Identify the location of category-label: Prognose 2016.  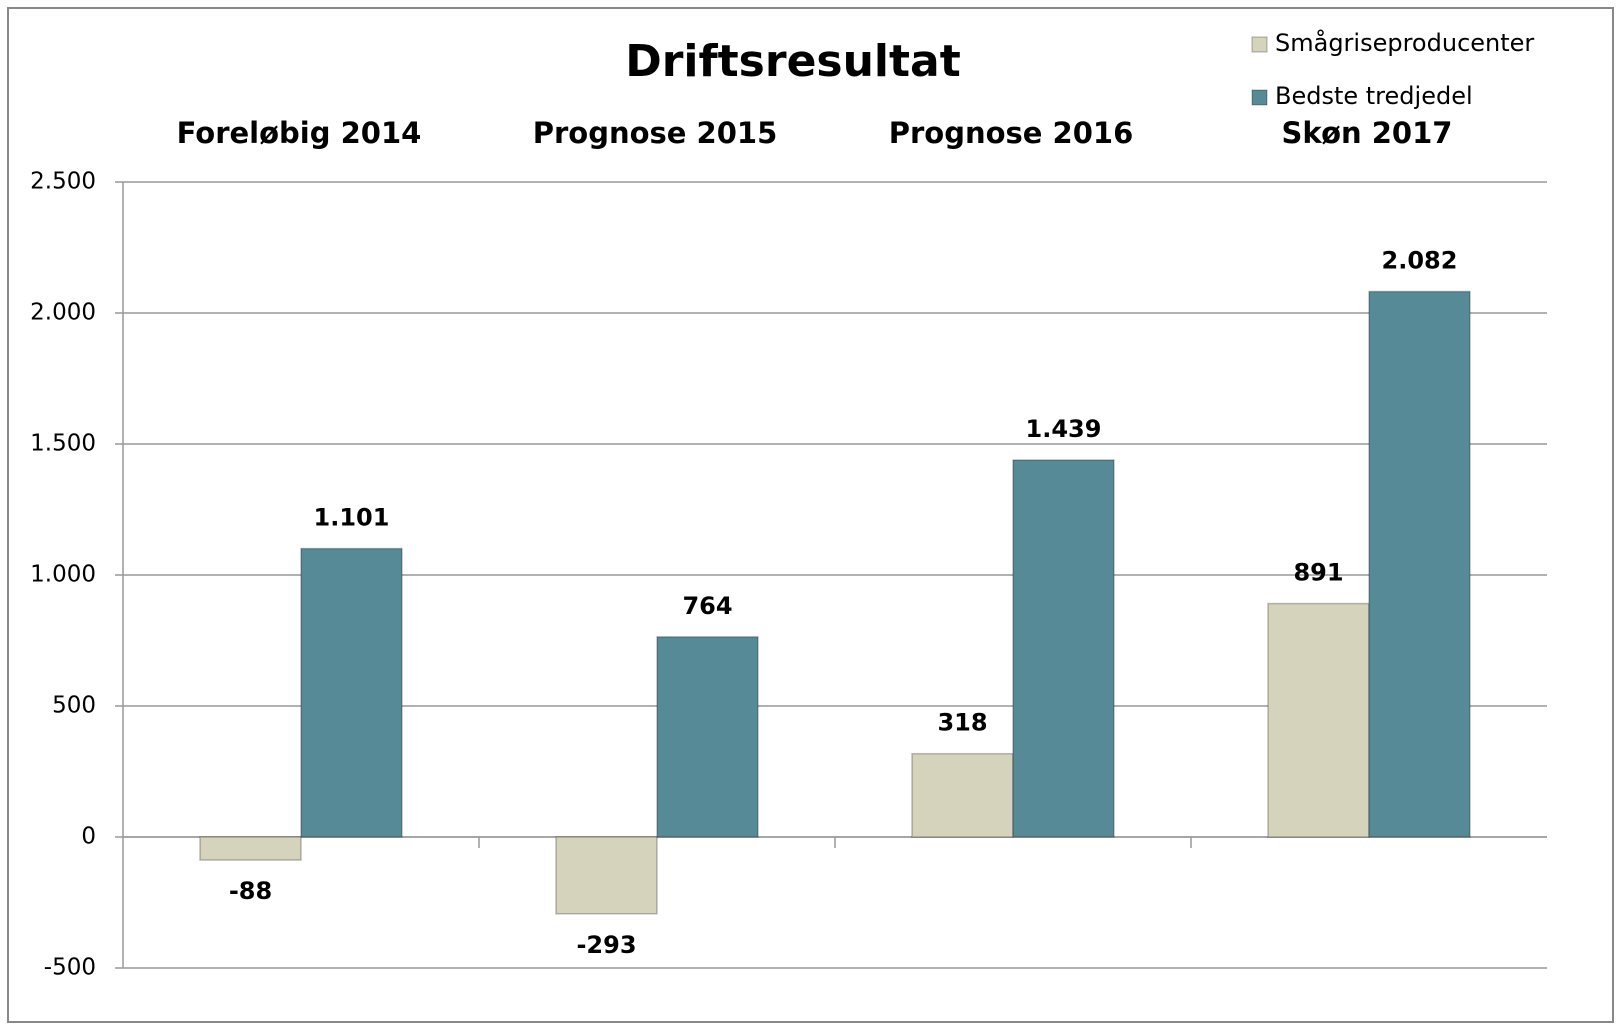
(1011, 133).